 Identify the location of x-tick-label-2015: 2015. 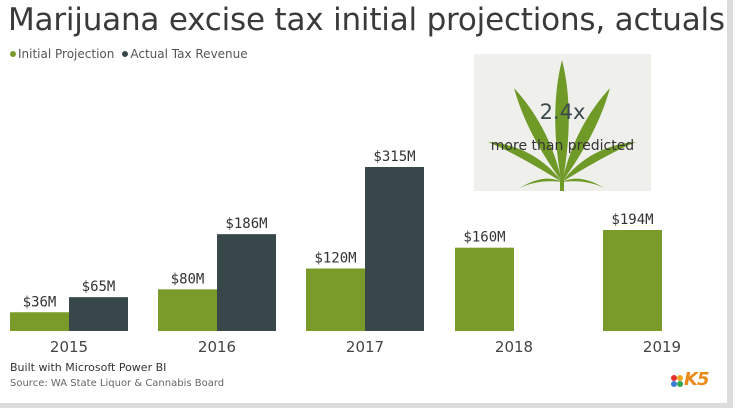
(69, 347).